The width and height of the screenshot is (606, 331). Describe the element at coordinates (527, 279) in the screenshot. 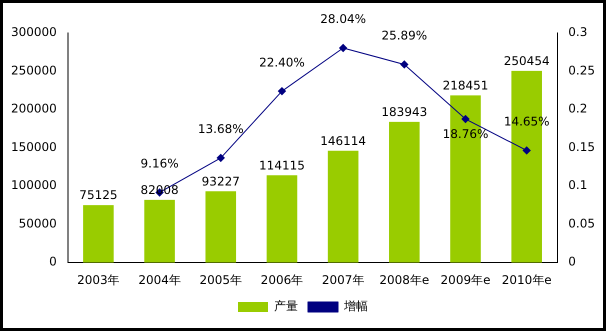

I see `x-tick-label: 2010年e` at that location.